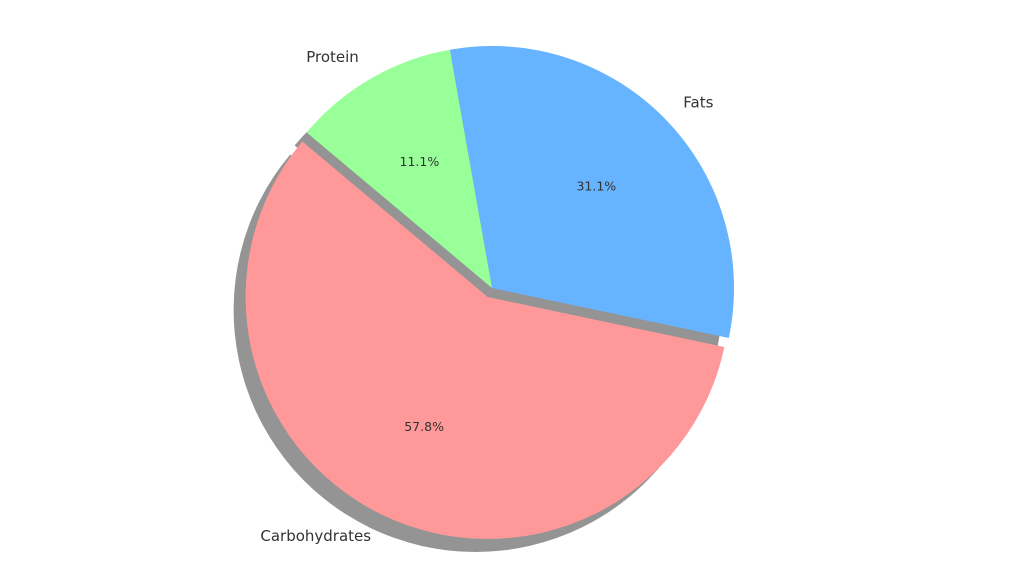 This screenshot has height=576, width=1024. Describe the element at coordinates (596, 186) in the screenshot. I see `pct-label-fats: 31.1%` at that location.